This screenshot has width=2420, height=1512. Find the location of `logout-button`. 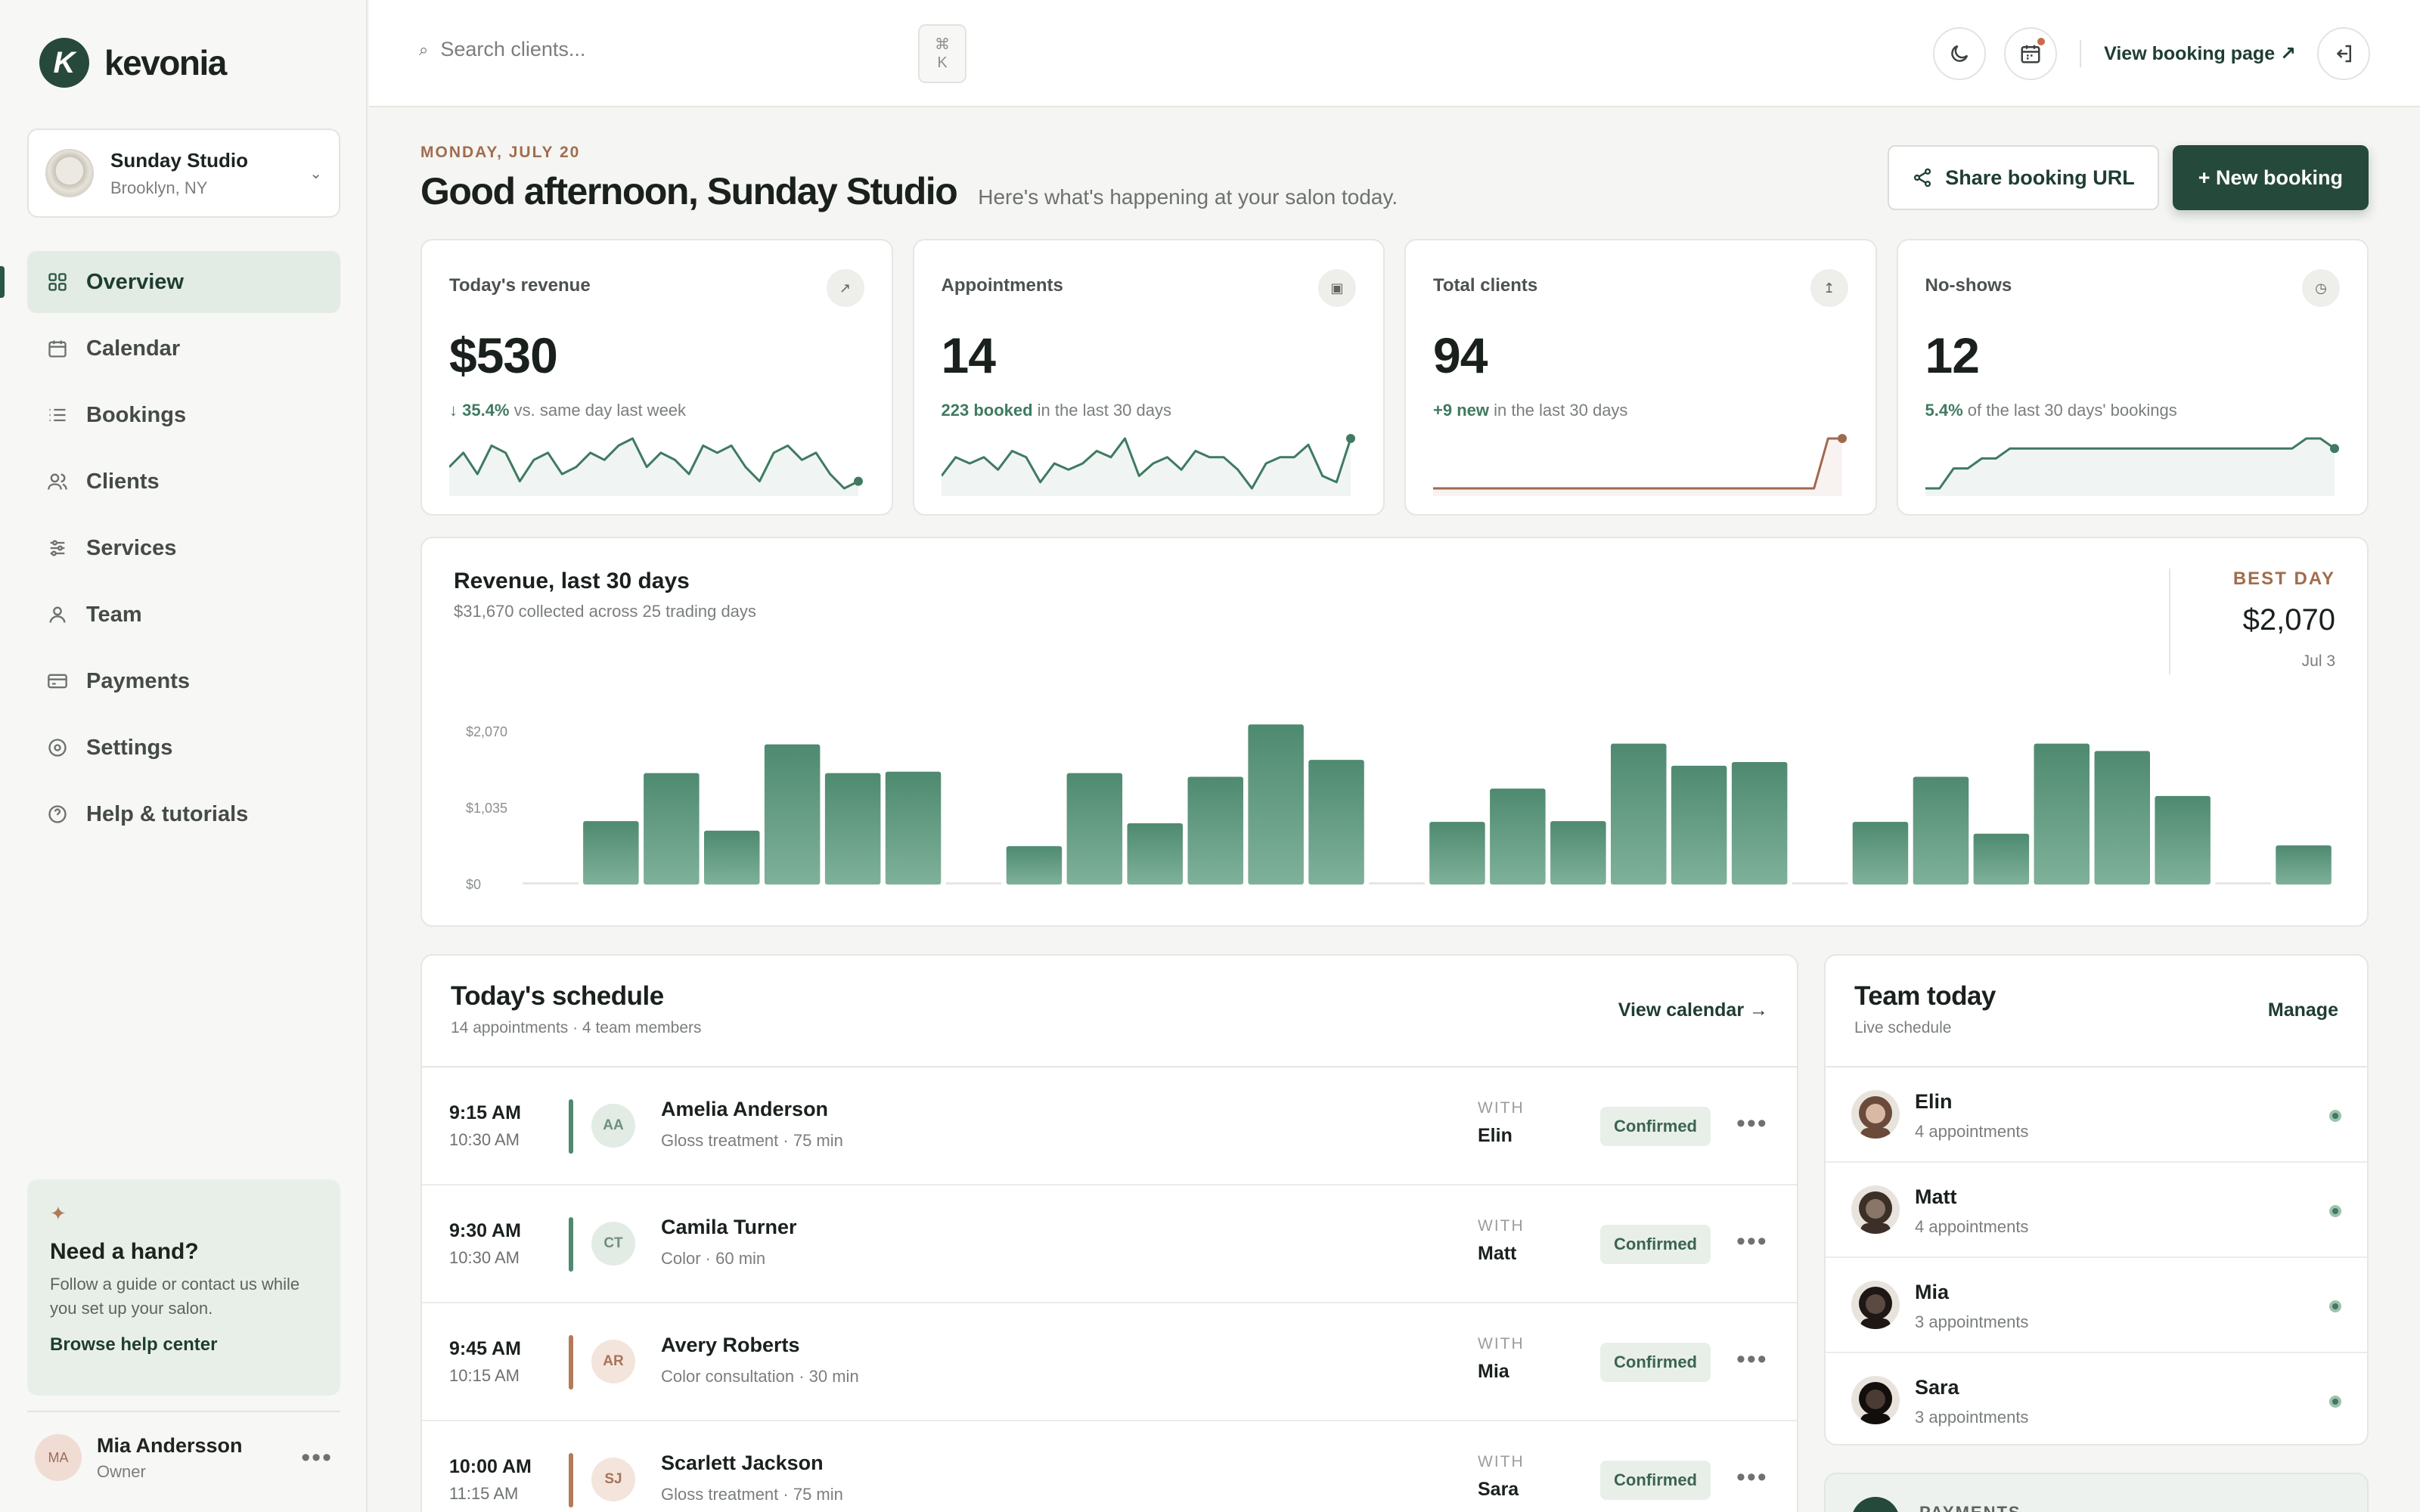

logout-button is located at coordinates (2343, 54).